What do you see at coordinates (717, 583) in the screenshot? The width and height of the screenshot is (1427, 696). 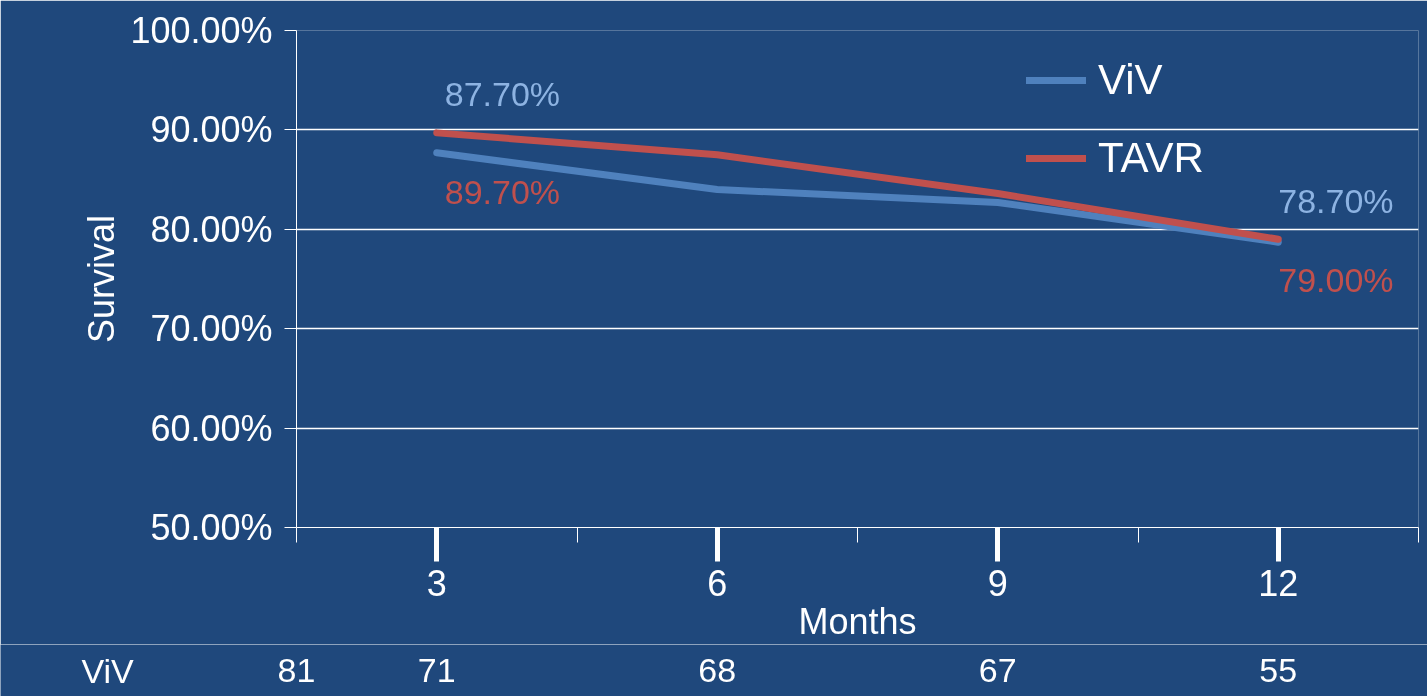 I see `x-tick-label: 6` at bounding box center [717, 583].